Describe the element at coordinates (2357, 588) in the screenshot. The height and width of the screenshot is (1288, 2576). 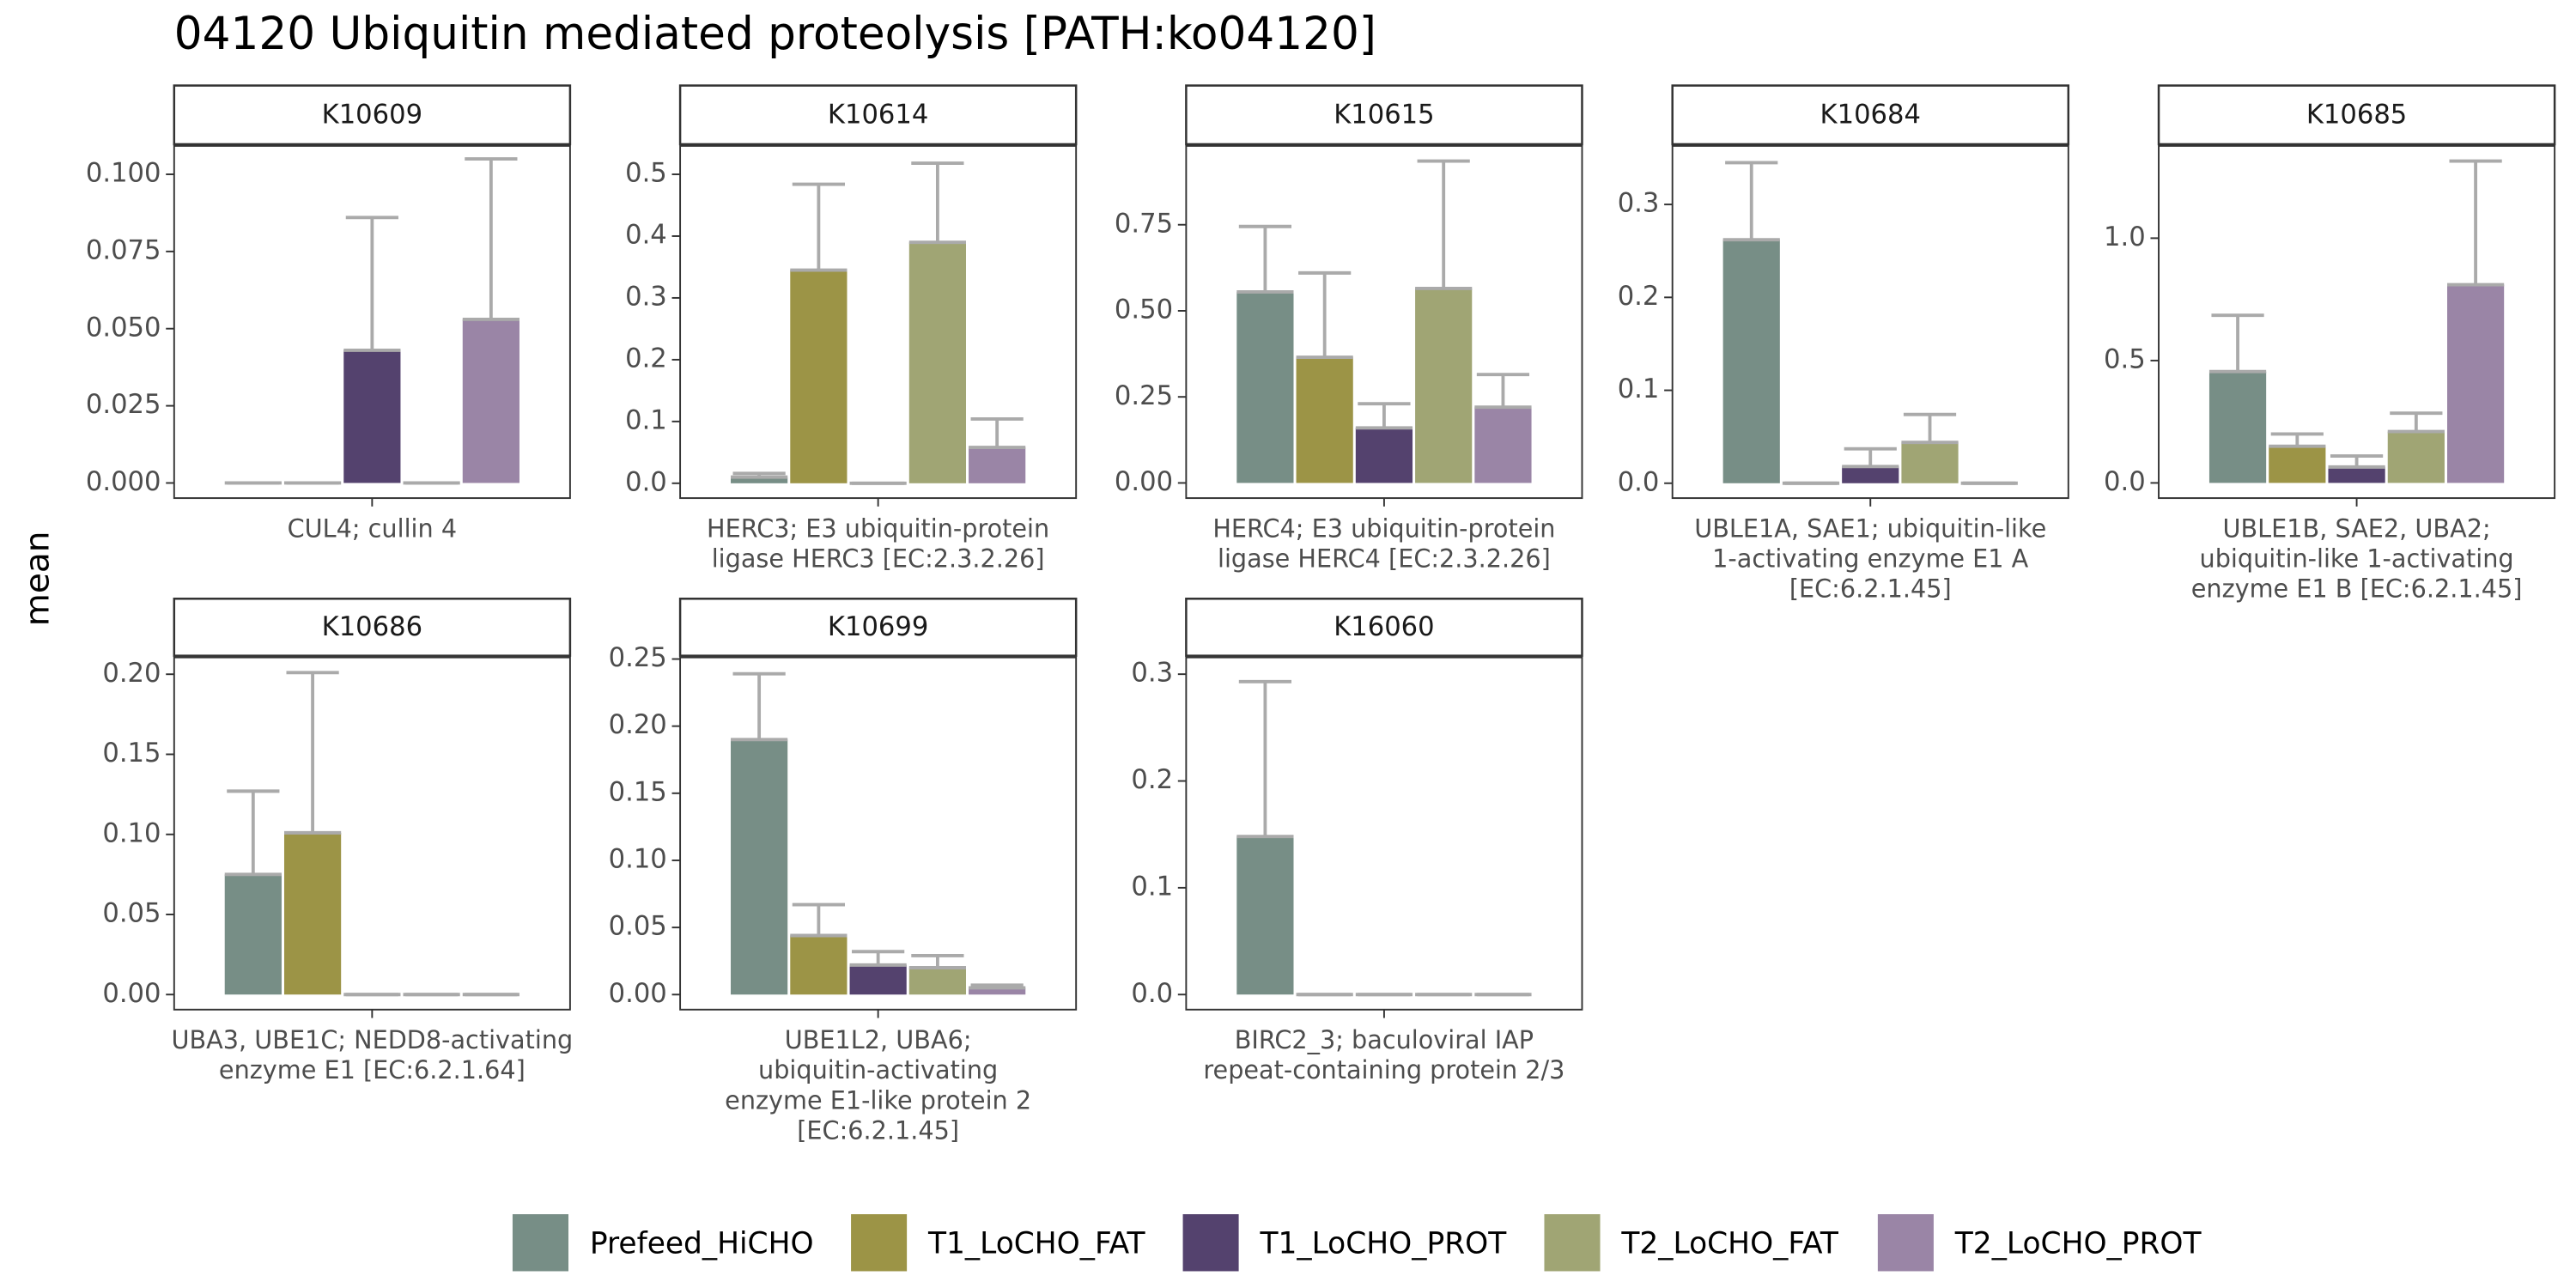
I see `x-label: enzyme E1 B [EC:6.2.1.45]` at that location.